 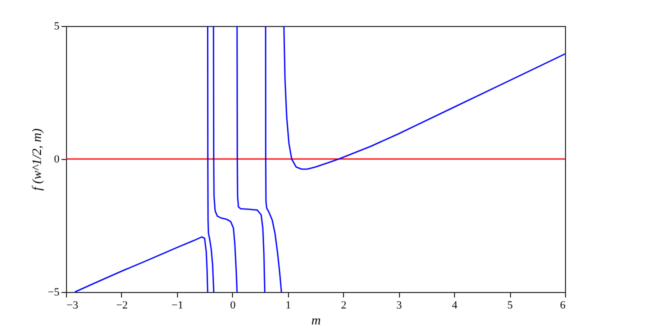 I want to click on x-tick-label: −1, so click(x=178, y=306).